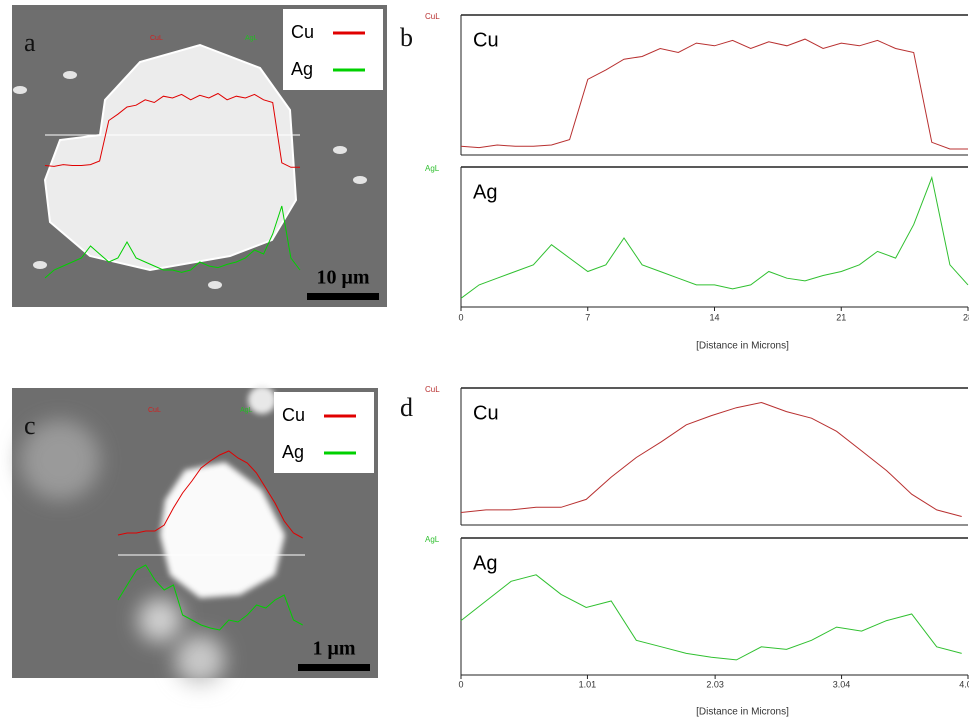 This screenshot has height=720, width=969. What do you see at coordinates (406, 407) in the screenshot?
I see `panel-label: d` at bounding box center [406, 407].